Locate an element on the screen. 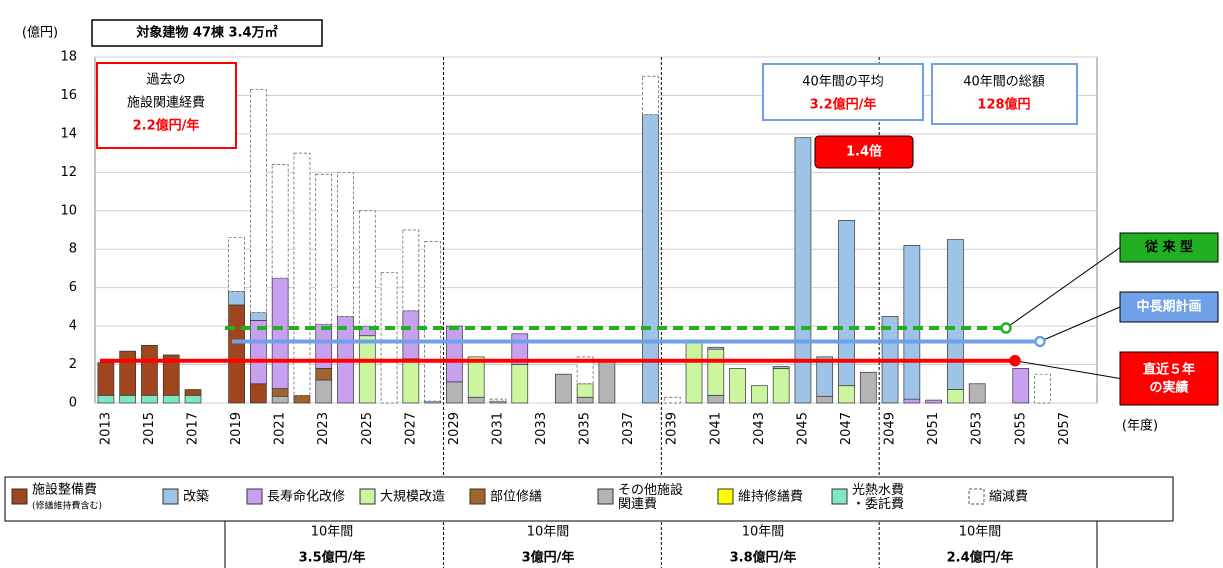 The image size is (1223, 568). annotation: 1.4倍 is located at coordinates (864, 152).